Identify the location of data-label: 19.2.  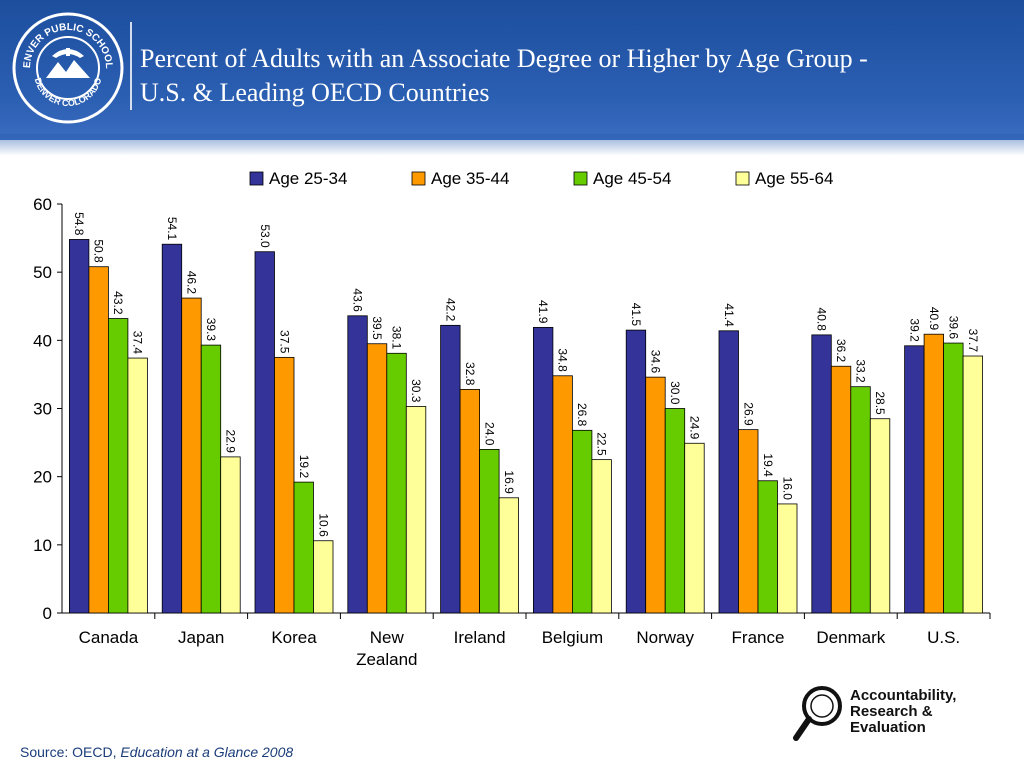
(304, 467).